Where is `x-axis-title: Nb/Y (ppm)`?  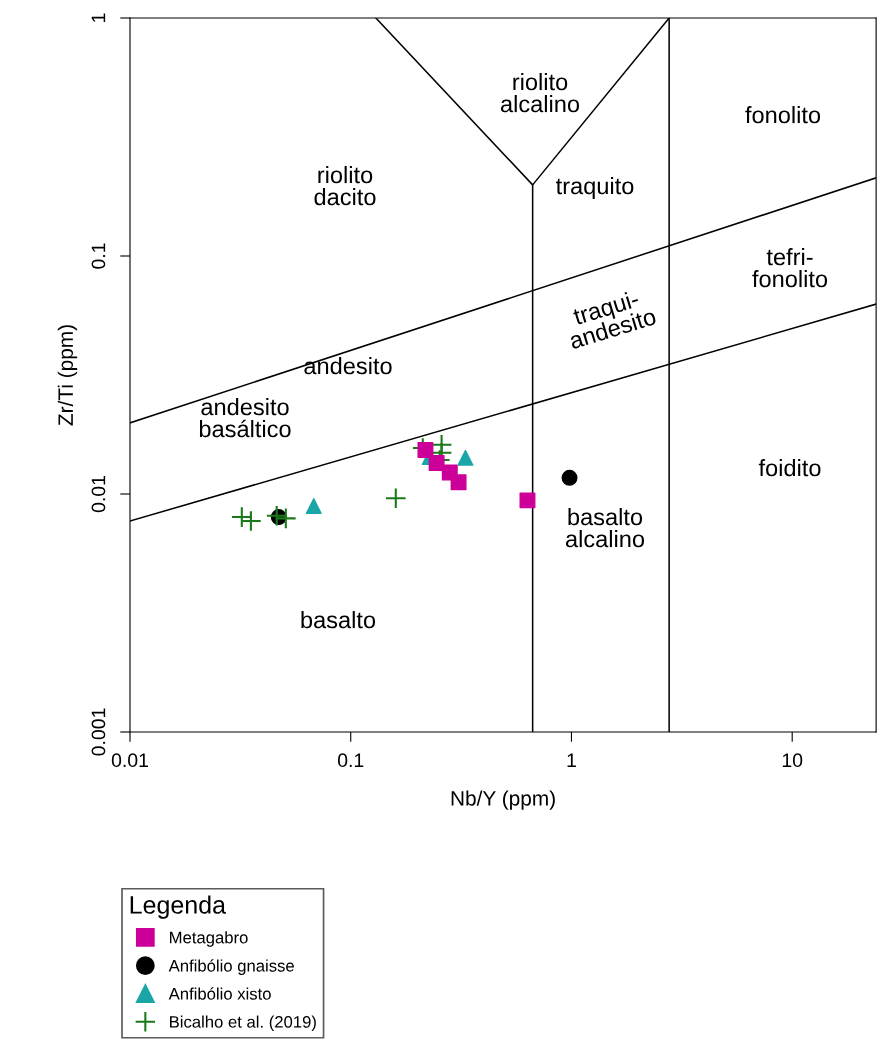
x-axis-title: Nb/Y (ppm) is located at coordinates (503, 800).